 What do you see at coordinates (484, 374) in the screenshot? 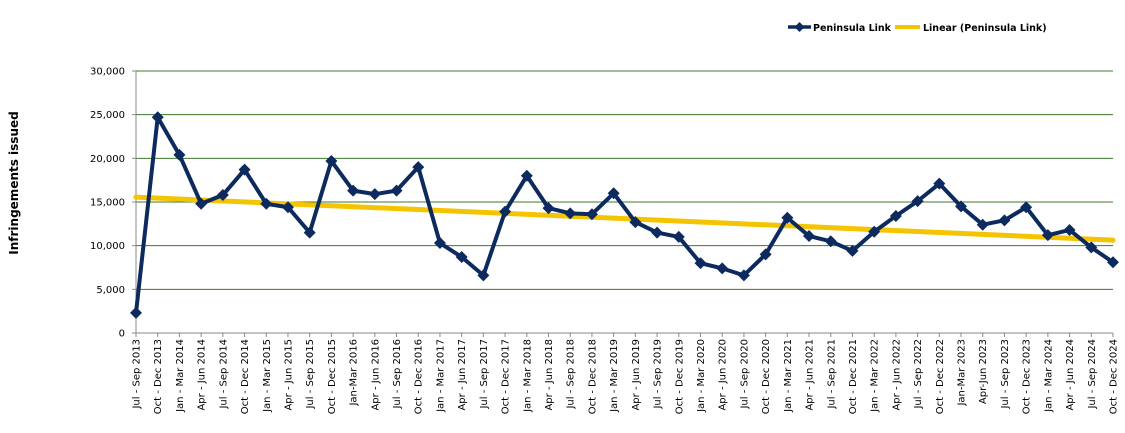
I see `x-tick-label: Jul - Sep 2017` at bounding box center [484, 374].